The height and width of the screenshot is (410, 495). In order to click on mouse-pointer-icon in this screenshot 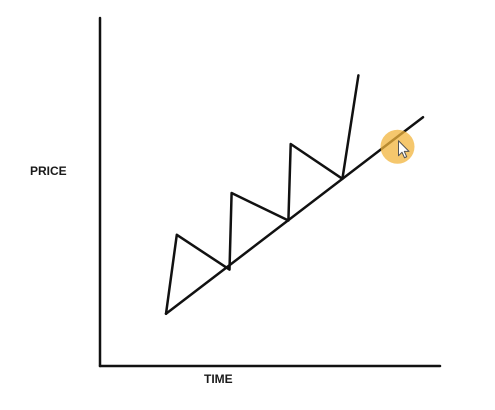, I will do `click(404, 149)`.